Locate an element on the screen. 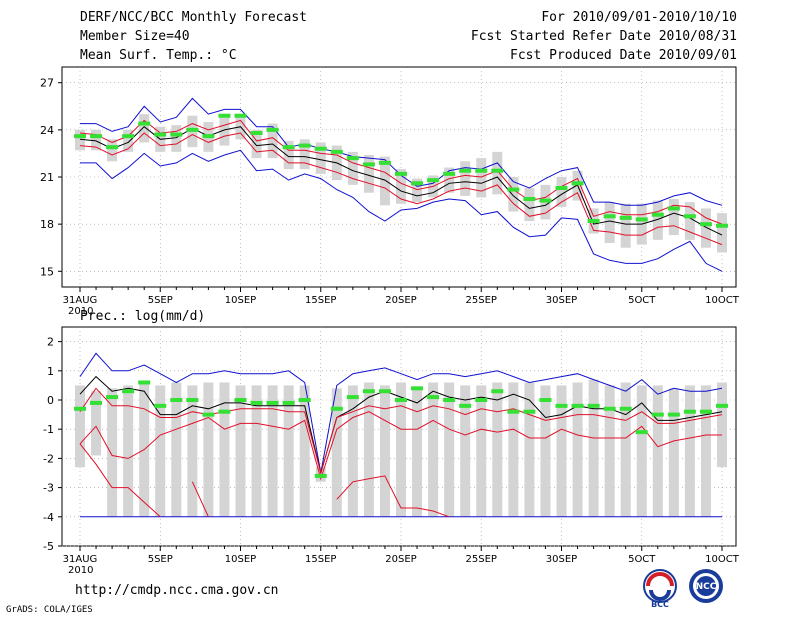 The height and width of the screenshot is (618, 800). y-tick-label: -3 is located at coordinates (48, 488).